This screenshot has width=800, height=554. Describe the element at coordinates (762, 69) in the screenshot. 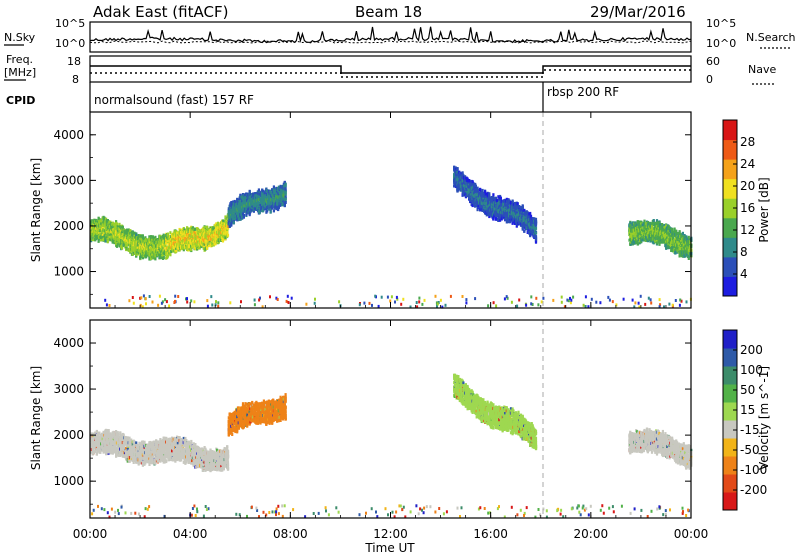

I see `nave-label: Nave` at that location.